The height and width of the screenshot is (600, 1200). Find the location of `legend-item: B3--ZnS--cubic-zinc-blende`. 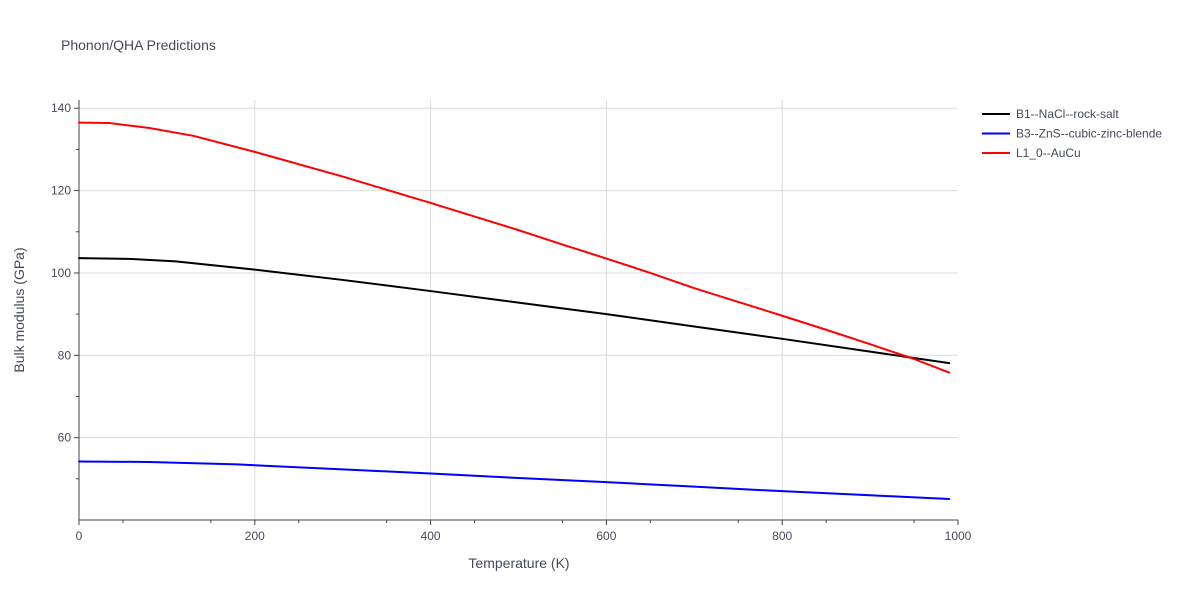

legend-item: B3--ZnS--cubic-zinc-blende is located at coordinates (1072, 134).